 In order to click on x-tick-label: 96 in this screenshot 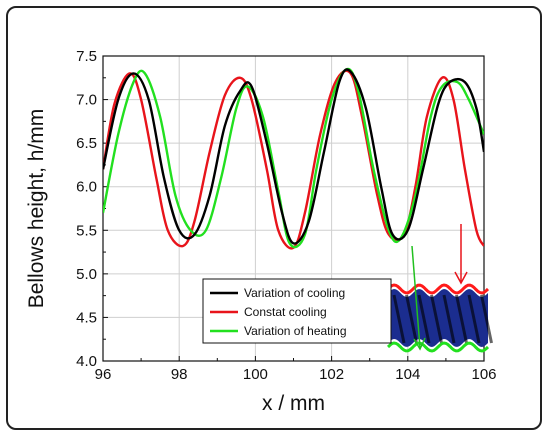, I will do `click(103, 374)`.